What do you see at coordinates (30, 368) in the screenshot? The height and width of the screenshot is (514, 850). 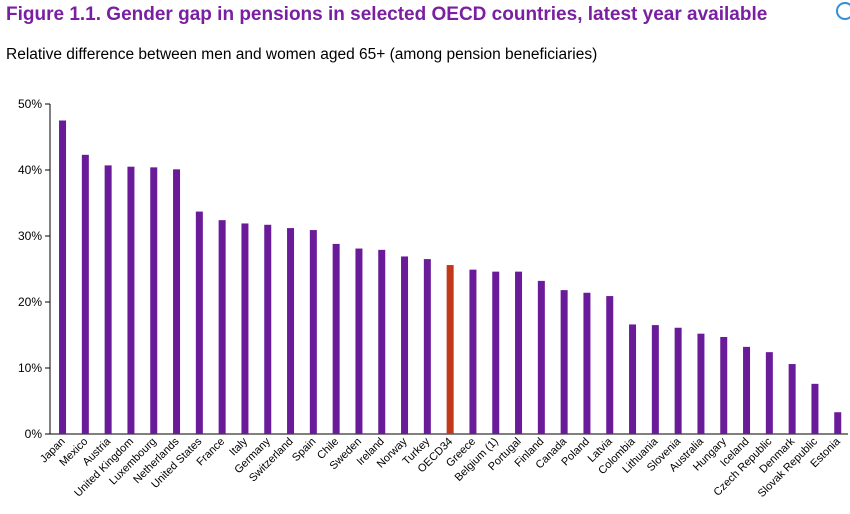 I see `y-tick-label: 10%` at bounding box center [30, 368].